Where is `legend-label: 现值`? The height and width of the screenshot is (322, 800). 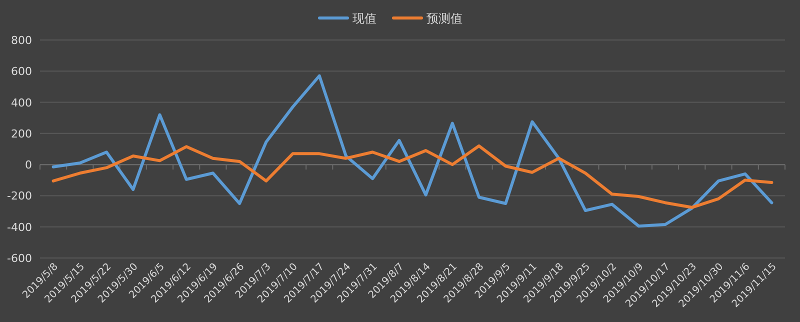
legend-label: 现值 is located at coordinates (364, 19).